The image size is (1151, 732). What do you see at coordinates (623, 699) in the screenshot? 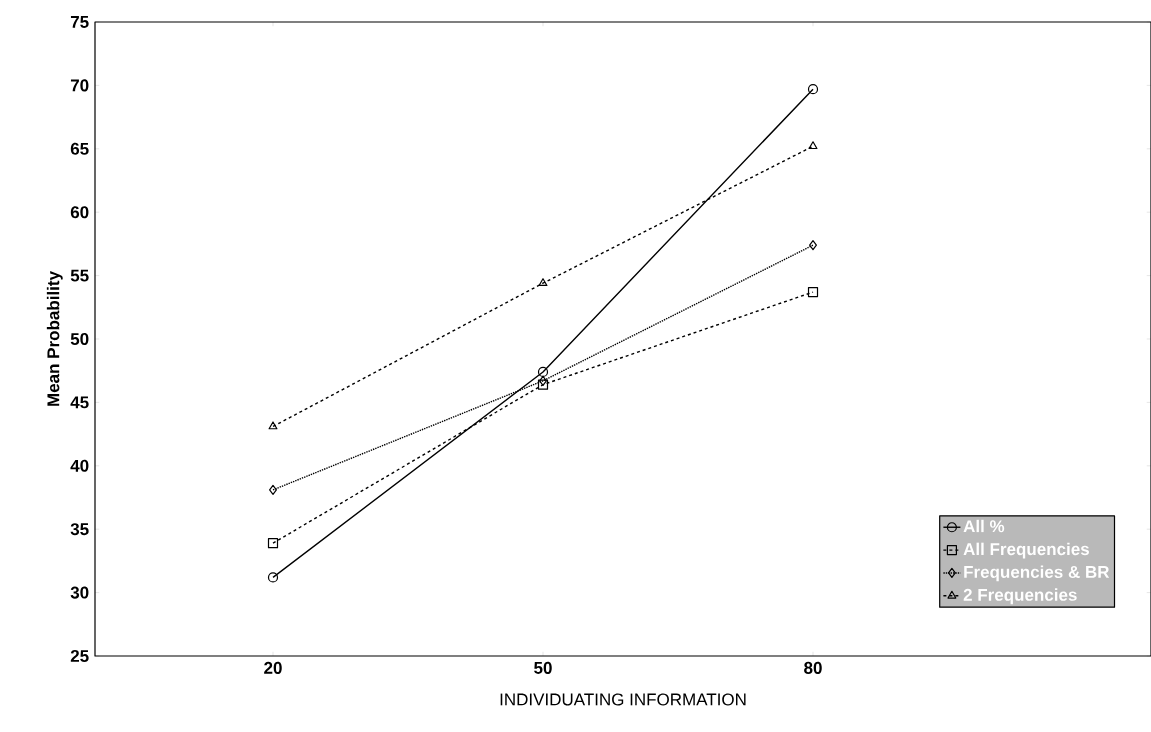
I see `x-axis-title: INDIVIDUATING INFORMATION` at bounding box center [623, 699].